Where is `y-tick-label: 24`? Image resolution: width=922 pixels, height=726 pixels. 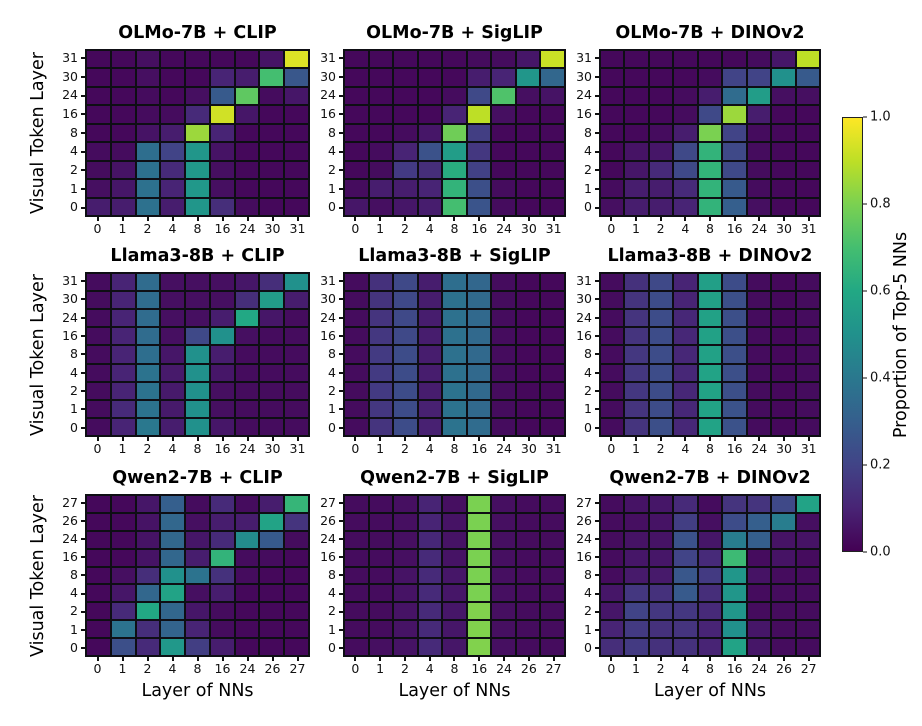
y-tick-label: 24 is located at coordinates (579, 95).